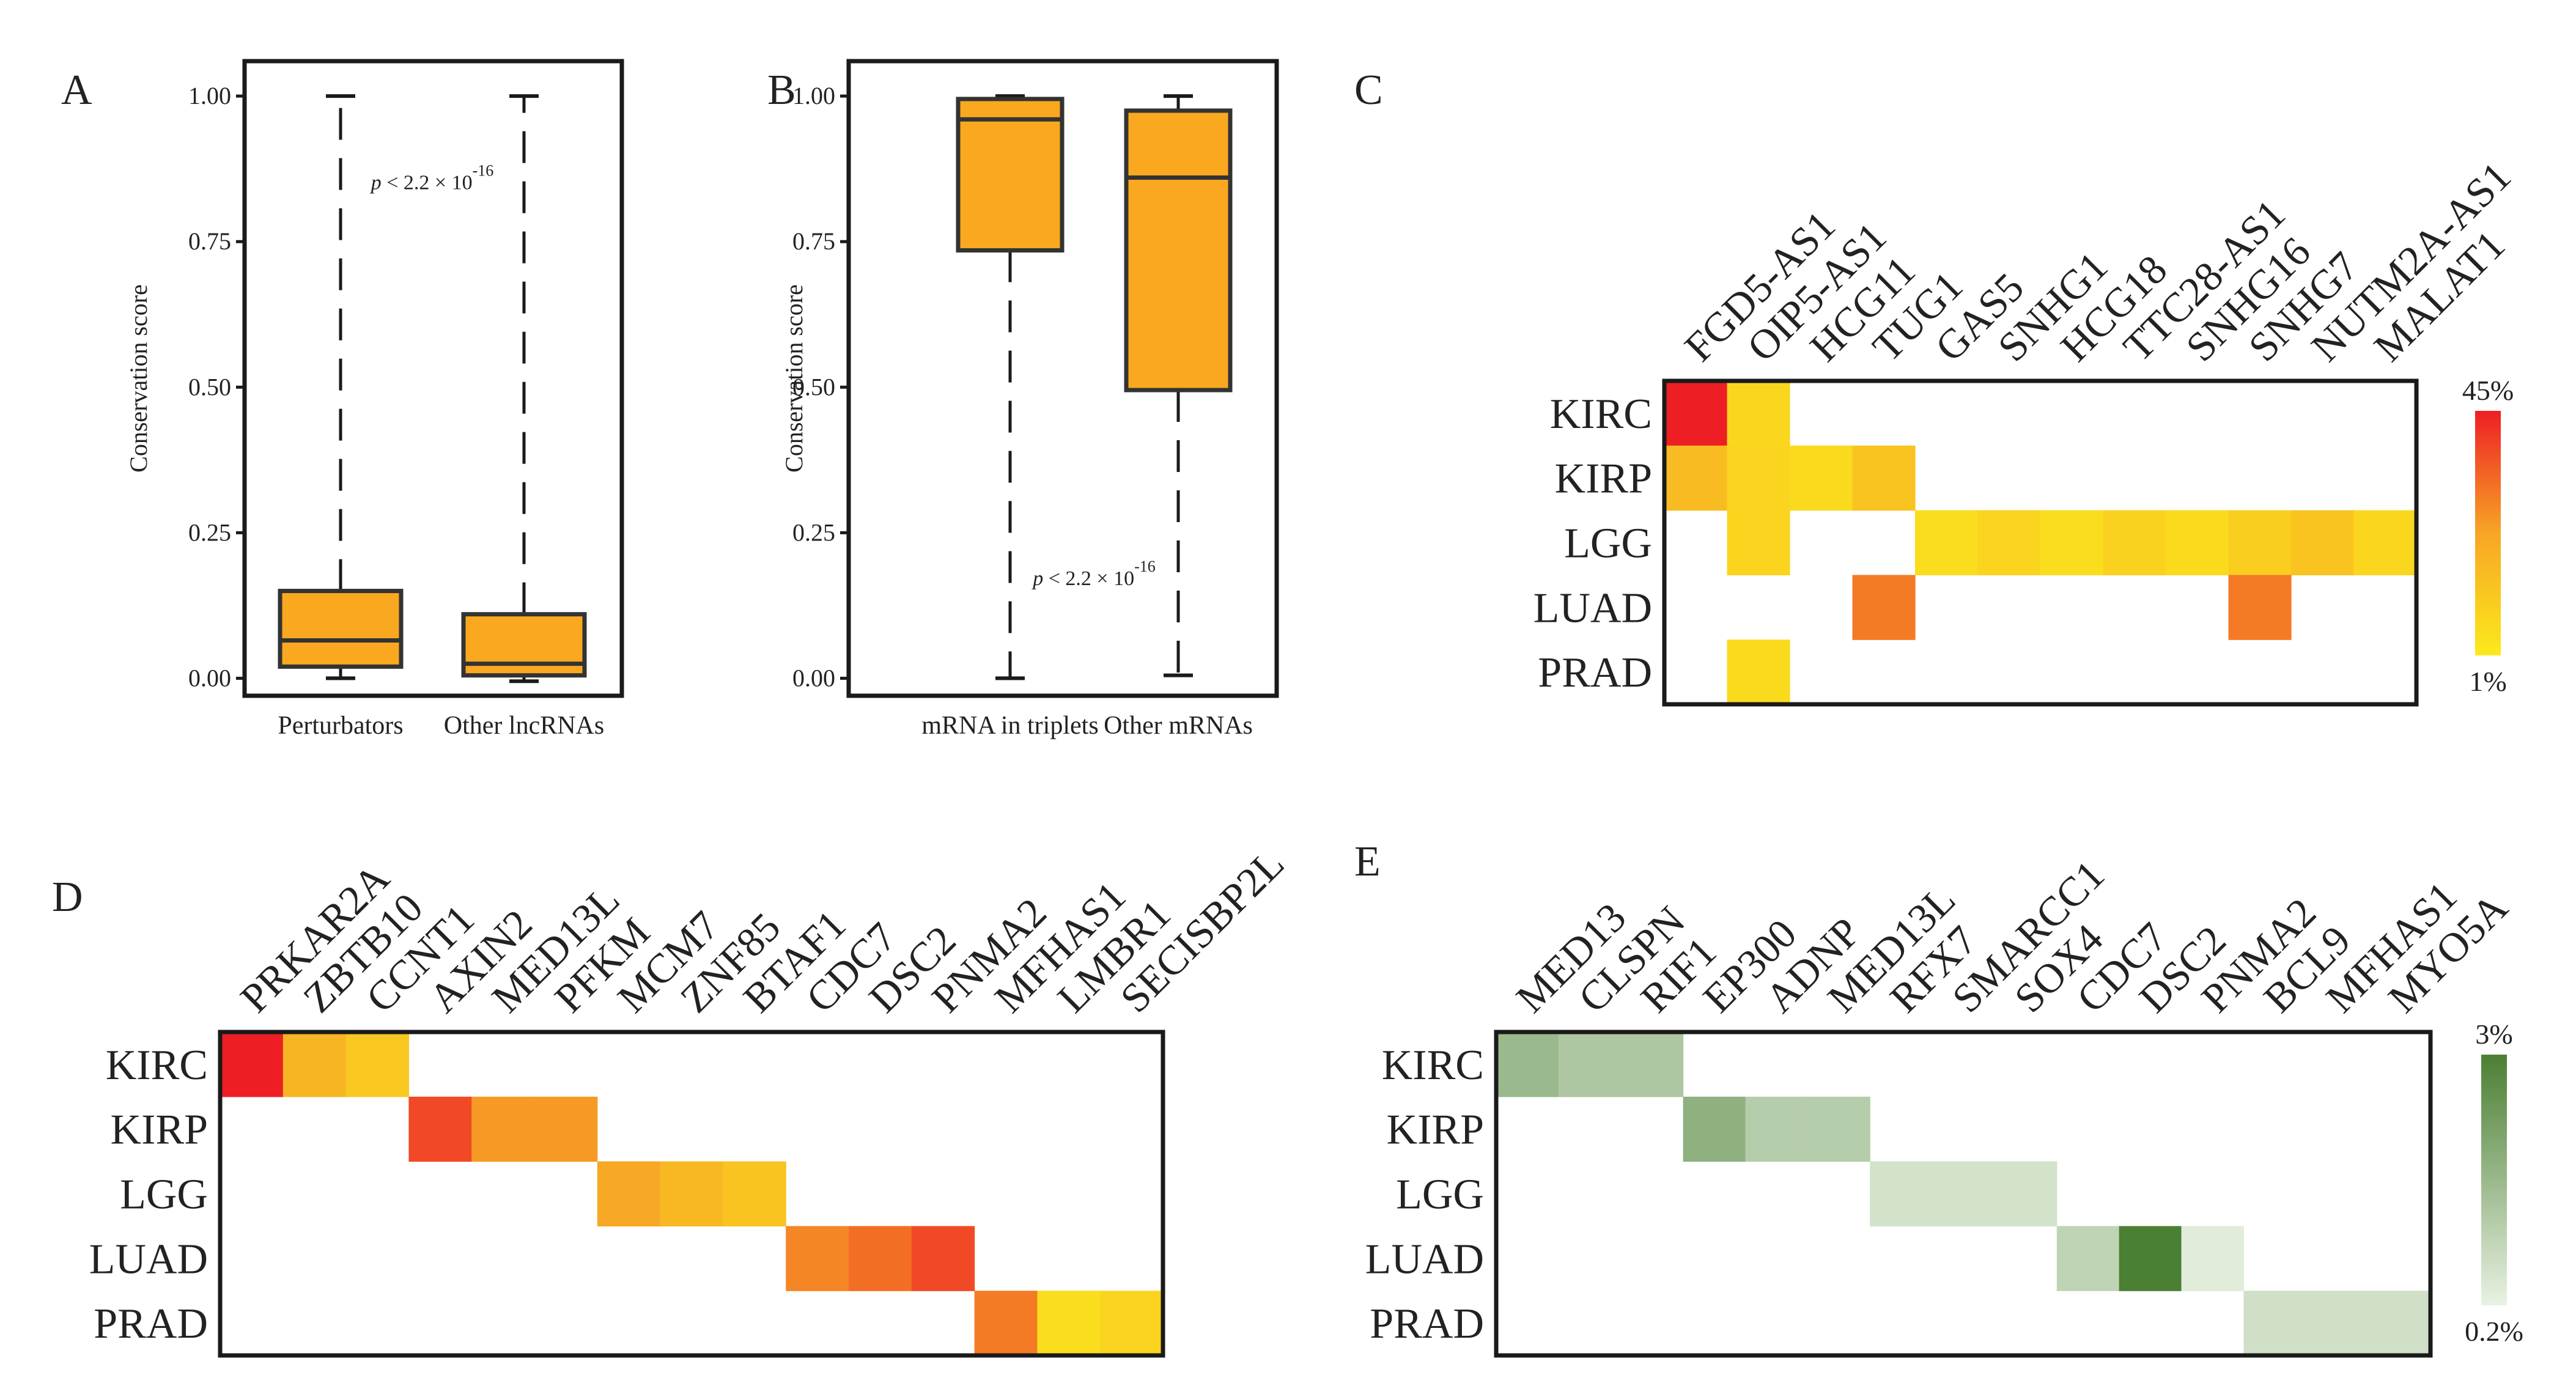 The width and height of the screenshot is (2576, 1386). Describe the element at coordinates (2487, 681) in the screenshot. I see `legend-min-label: 1%` at that location.